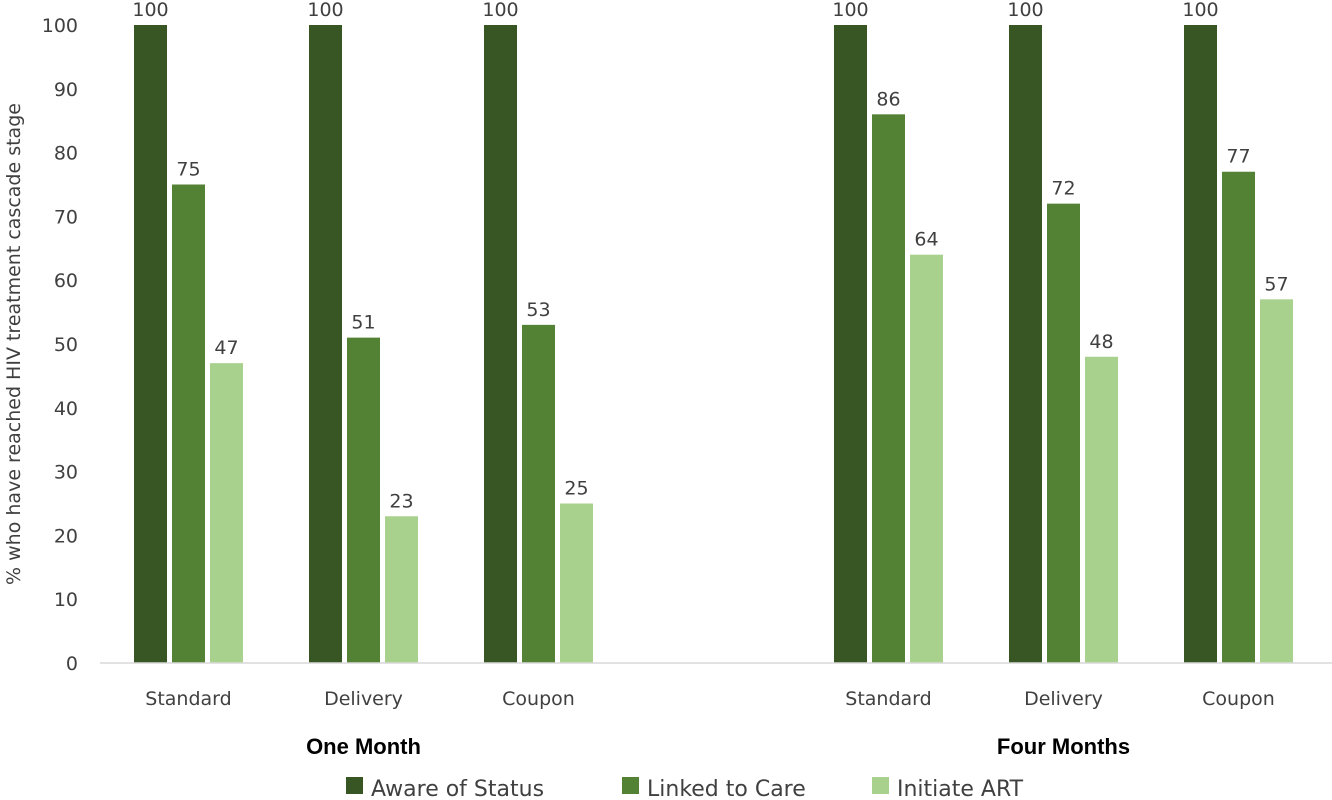  I want to click on group-label: One Month, so click(363, 746).